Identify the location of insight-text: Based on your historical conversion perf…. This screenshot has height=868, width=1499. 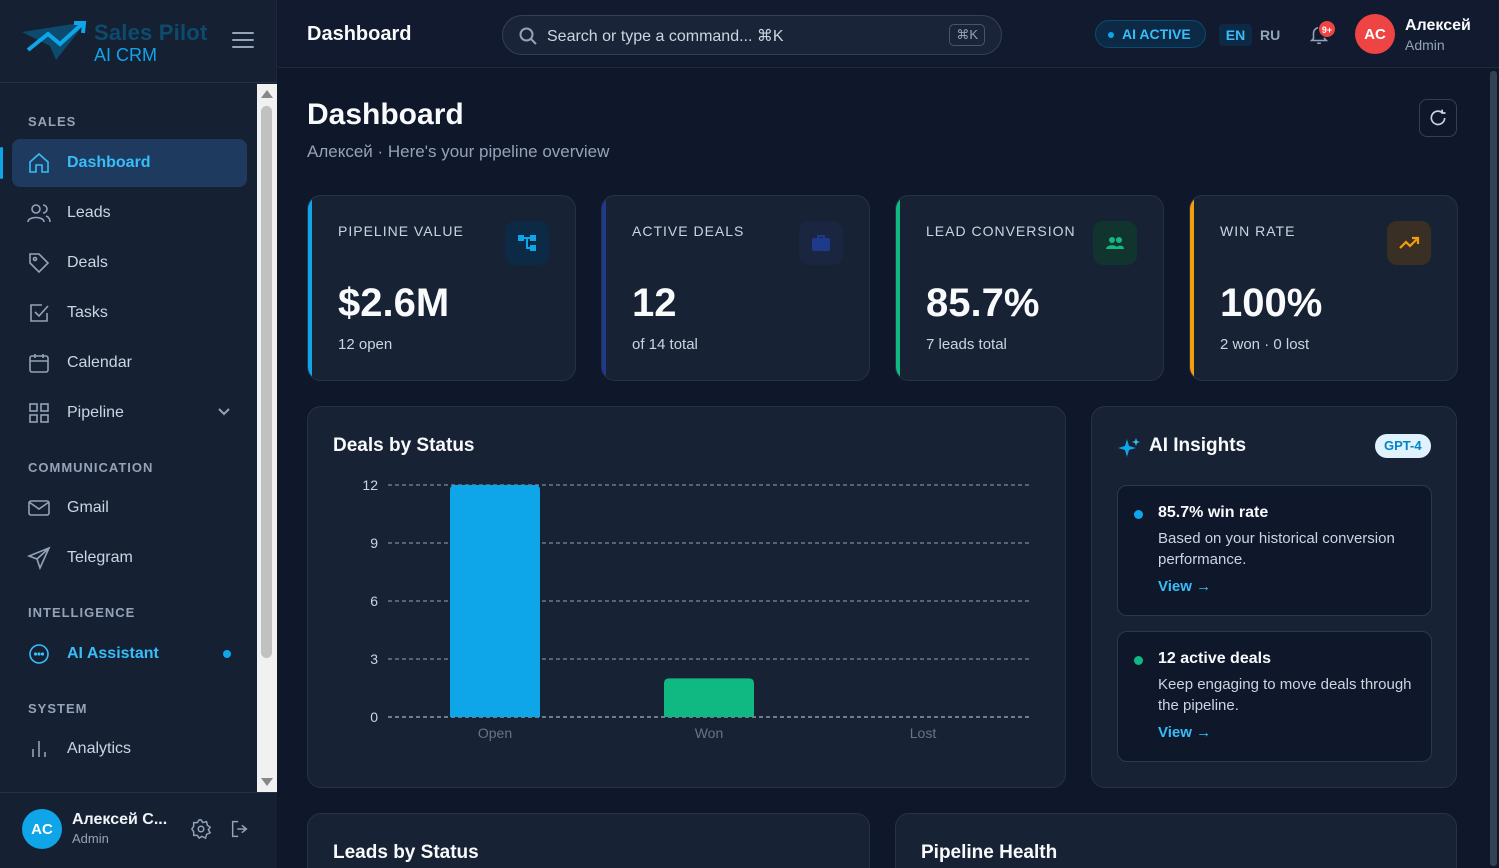
(1276, 549).